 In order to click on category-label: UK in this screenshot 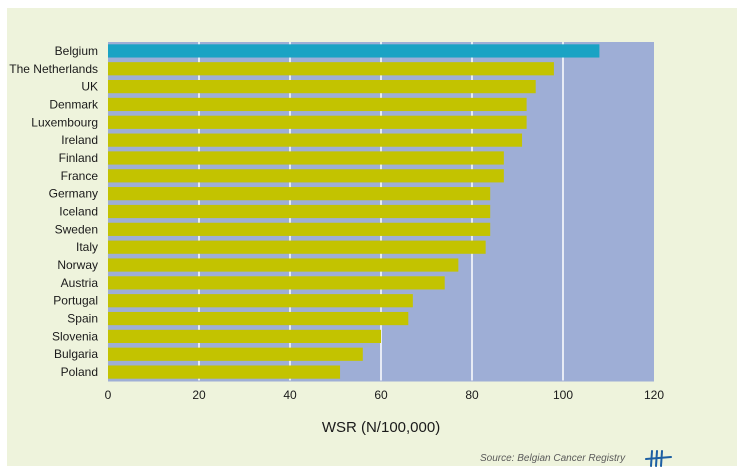, I will do `click(89, 87)`.